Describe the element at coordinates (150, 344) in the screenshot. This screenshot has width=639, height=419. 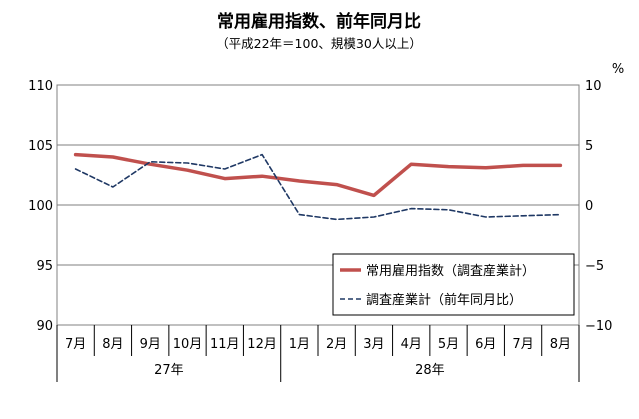
I see `category-label: 9月` at that location.